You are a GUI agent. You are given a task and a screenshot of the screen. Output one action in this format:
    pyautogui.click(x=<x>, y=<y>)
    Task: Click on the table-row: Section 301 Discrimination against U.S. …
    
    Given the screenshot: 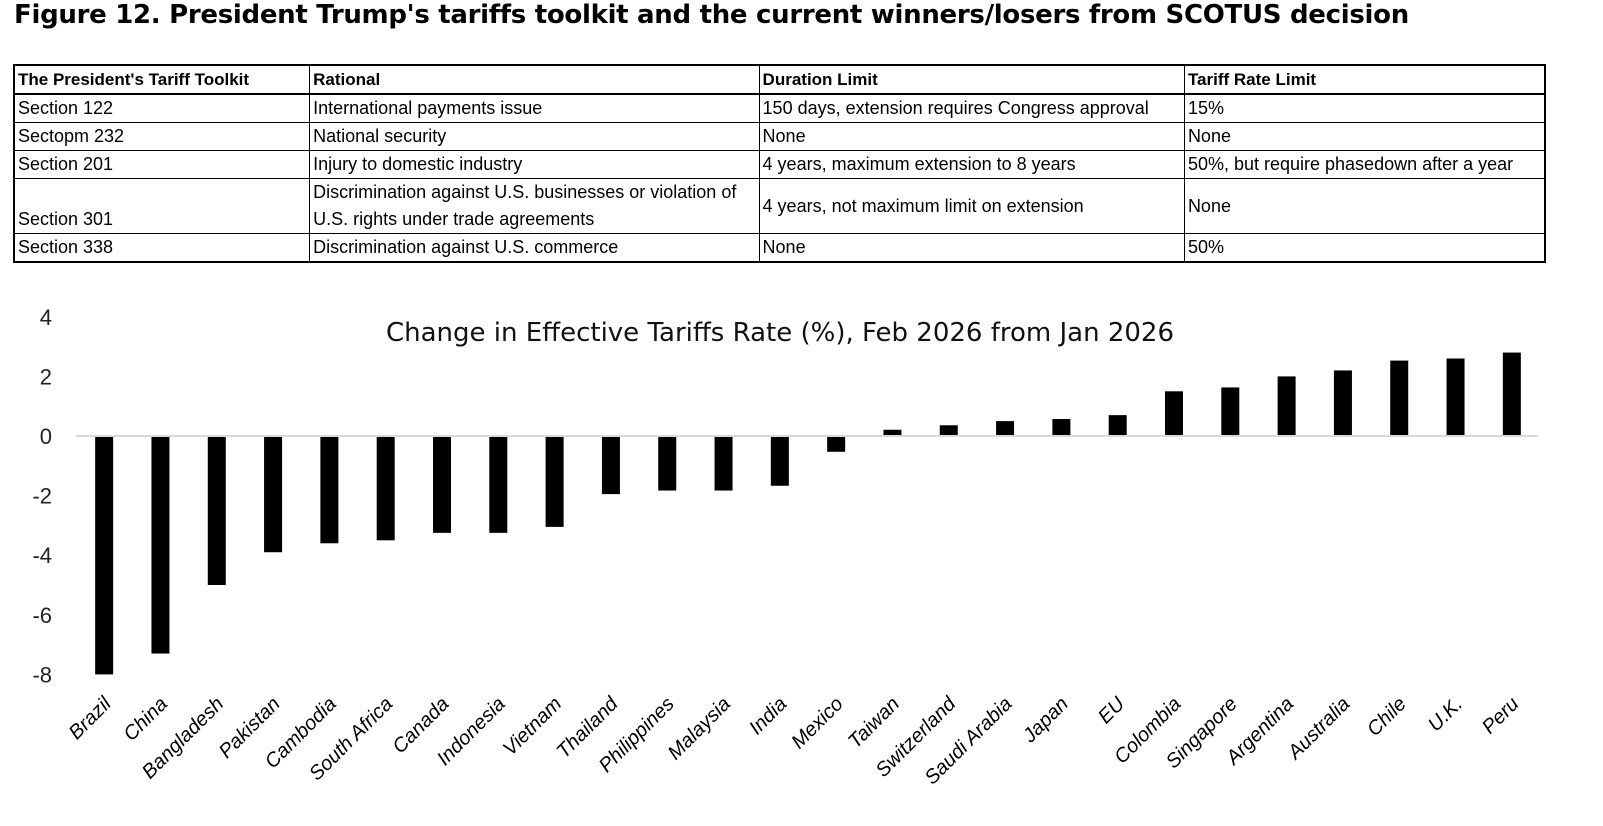 What is the action you would take?
    pyautogui.click(x=779, y=206)
    